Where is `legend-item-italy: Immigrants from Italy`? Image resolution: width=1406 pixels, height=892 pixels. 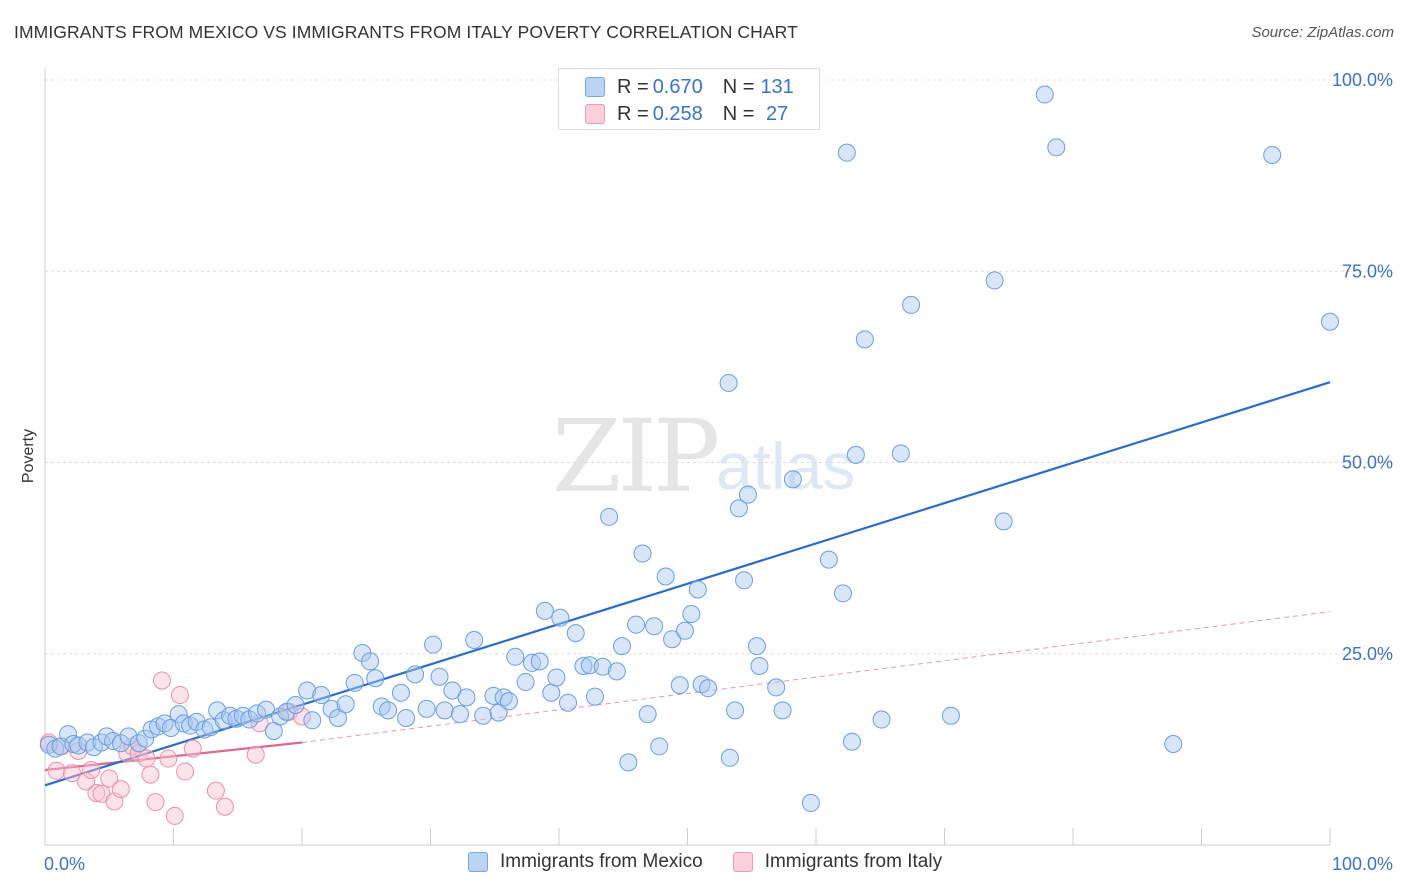 legend-item-italy: Immigrants from Italy is located at coordinates (837, 862).